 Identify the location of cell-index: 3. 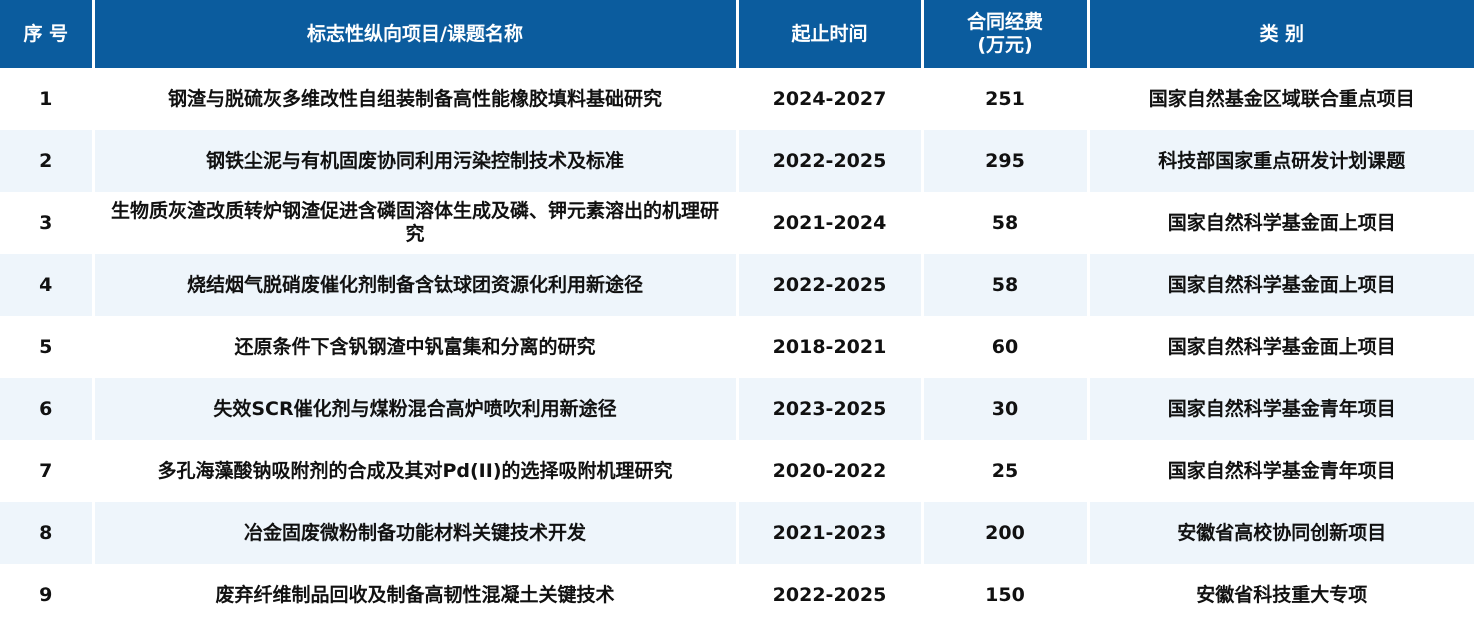
(46, 222).